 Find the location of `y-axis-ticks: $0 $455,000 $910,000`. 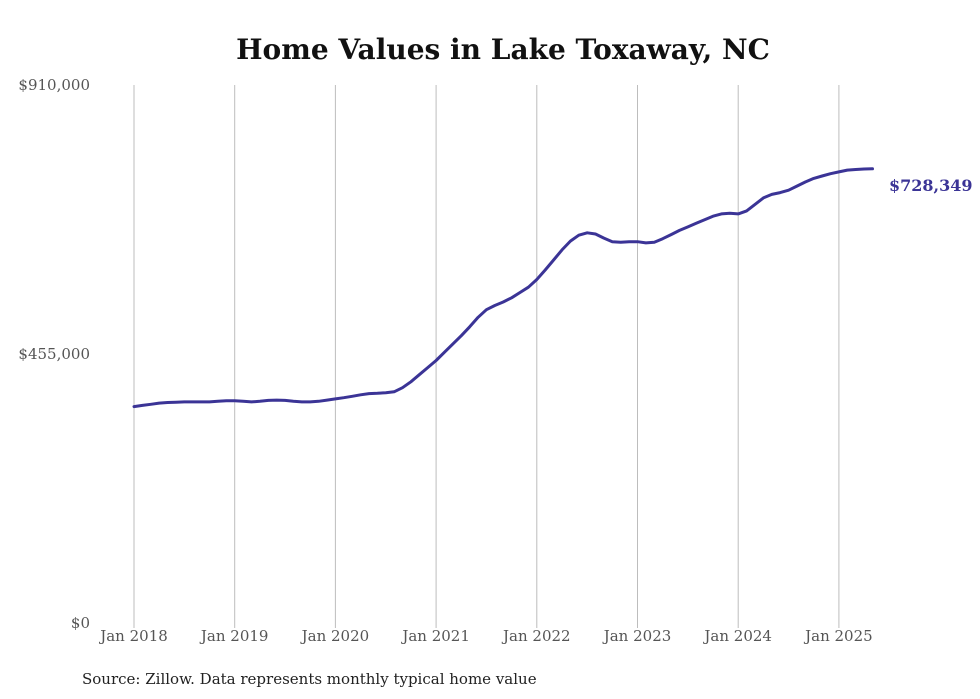

y-axis-ticks: $0 $455,000 $910,000 is located at coordinates (54, 354).